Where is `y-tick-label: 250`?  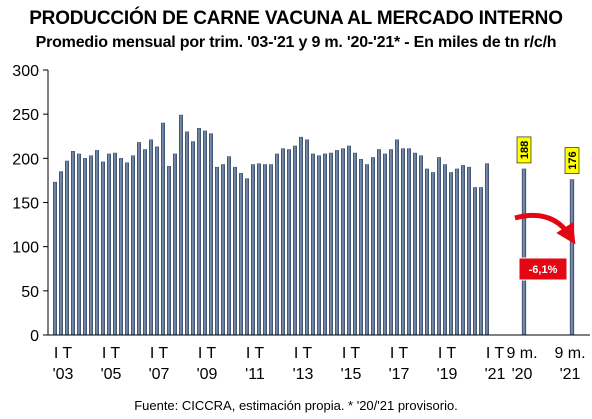 y-tick-label: 250 is located at coordinates (25, 115).